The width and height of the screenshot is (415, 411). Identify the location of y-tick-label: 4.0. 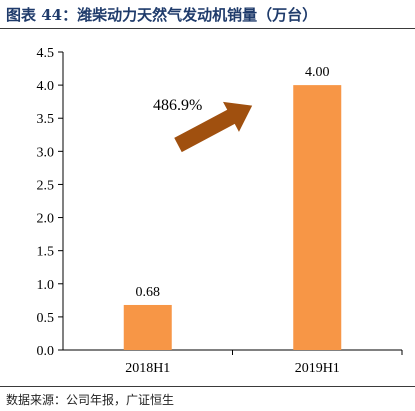
(46, 86).